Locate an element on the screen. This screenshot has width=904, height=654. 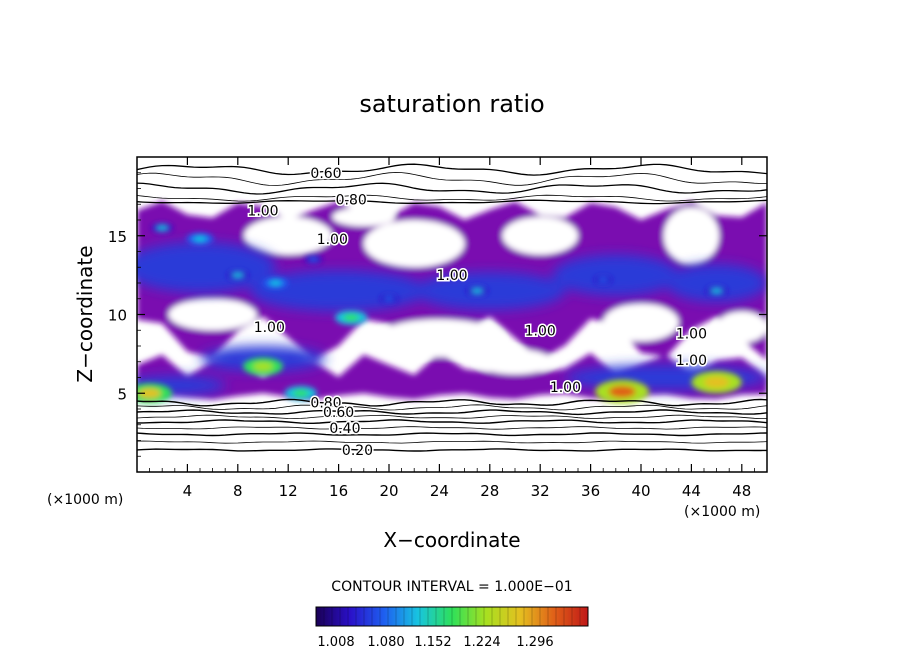
x-tick-label: 48 is located at coordinates (741, 491).